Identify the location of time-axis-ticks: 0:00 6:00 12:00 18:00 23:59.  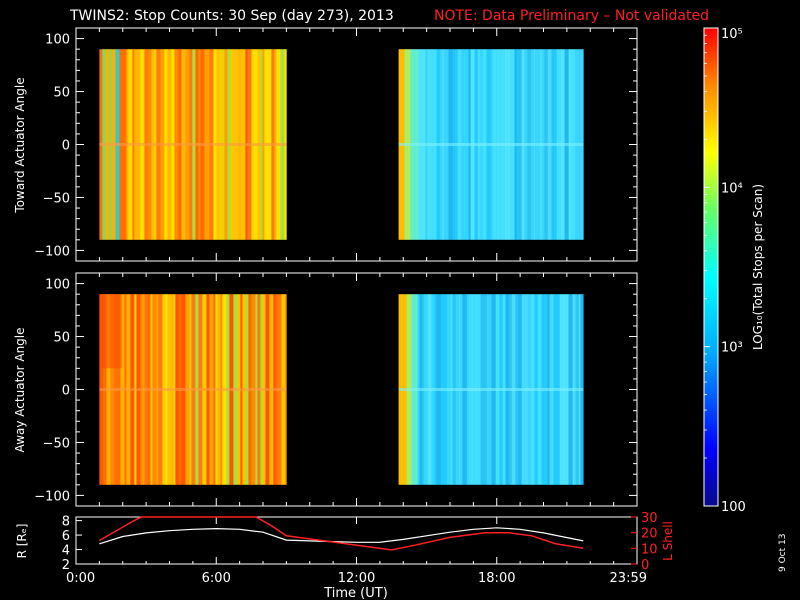
(356, 551).